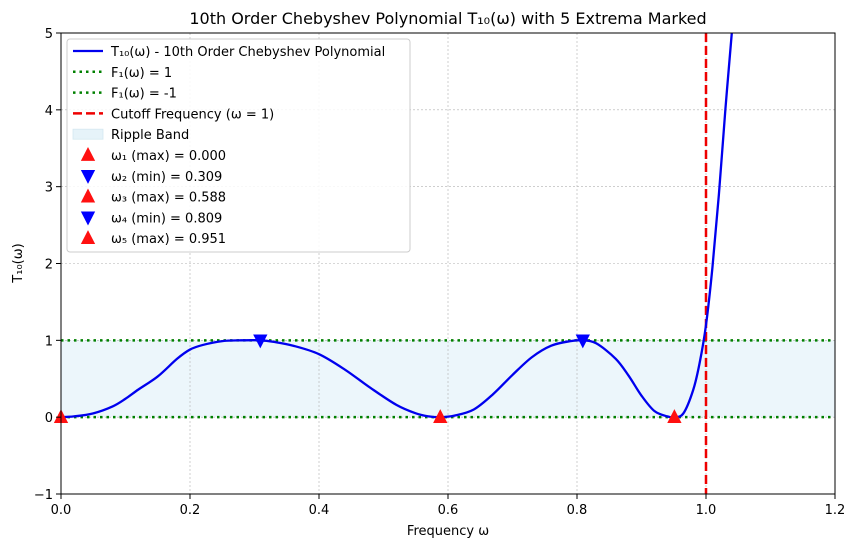 Image resolution: width=855 pixels, height=547 pixels. What do you see at coordinates (88, 134) in the screenshot?
I see `legend-handle-band` at bounding box center [88, 134].